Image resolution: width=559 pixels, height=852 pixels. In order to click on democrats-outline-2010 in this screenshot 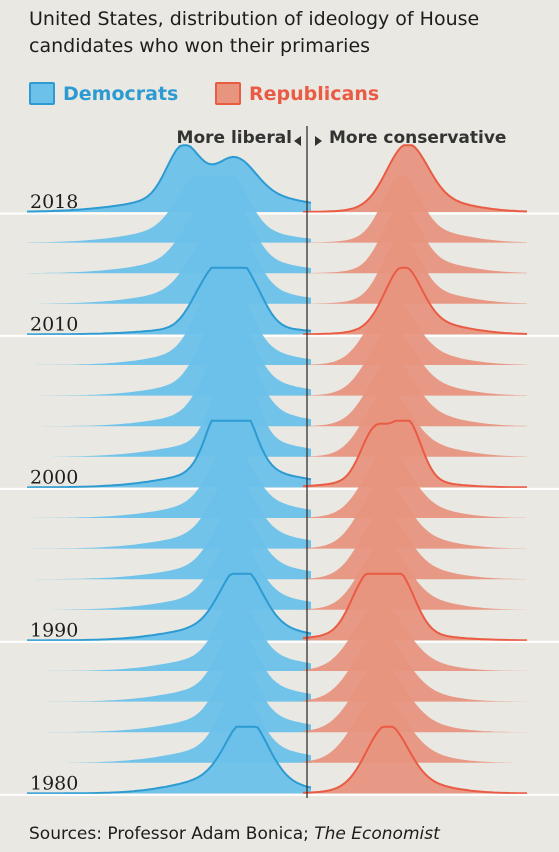, I will do `click(169, 301)`.